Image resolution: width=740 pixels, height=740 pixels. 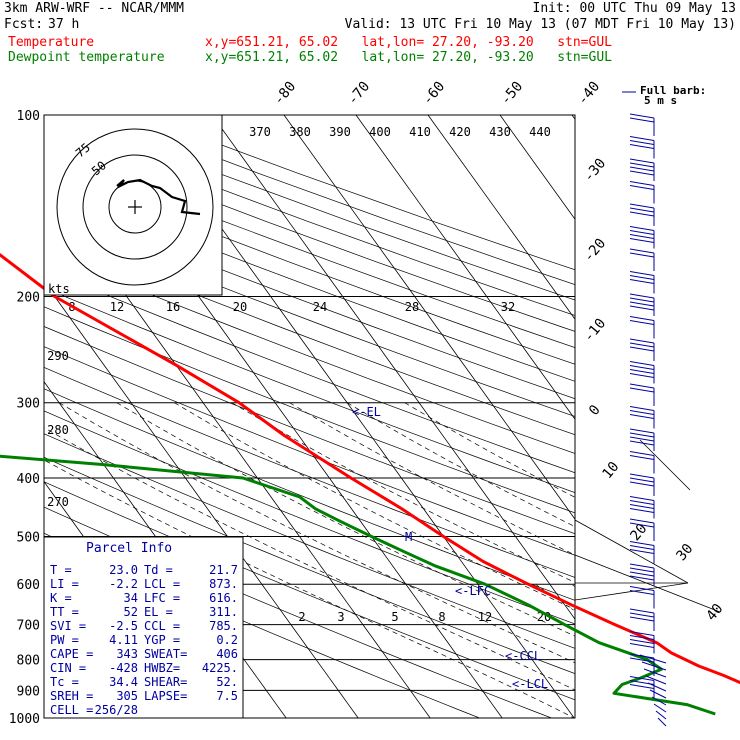 I want to click on parcel-value: 52., so click(x=227, y=682).